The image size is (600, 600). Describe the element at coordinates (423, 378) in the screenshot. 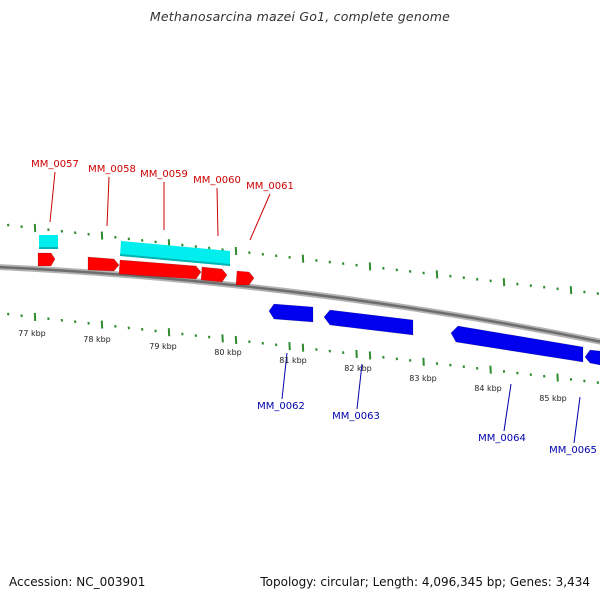

I see `scale-label: 83 kbp` at that location.